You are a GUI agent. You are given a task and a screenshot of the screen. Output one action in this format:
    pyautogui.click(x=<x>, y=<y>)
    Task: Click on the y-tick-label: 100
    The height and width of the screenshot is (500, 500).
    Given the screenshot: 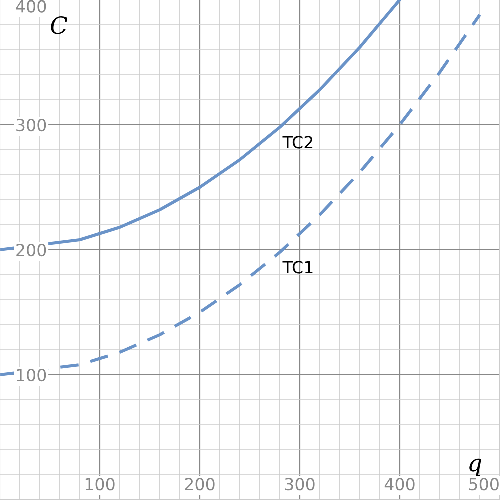 What is the action you would take?
    pyautogui.click(x=31, y=375)
    